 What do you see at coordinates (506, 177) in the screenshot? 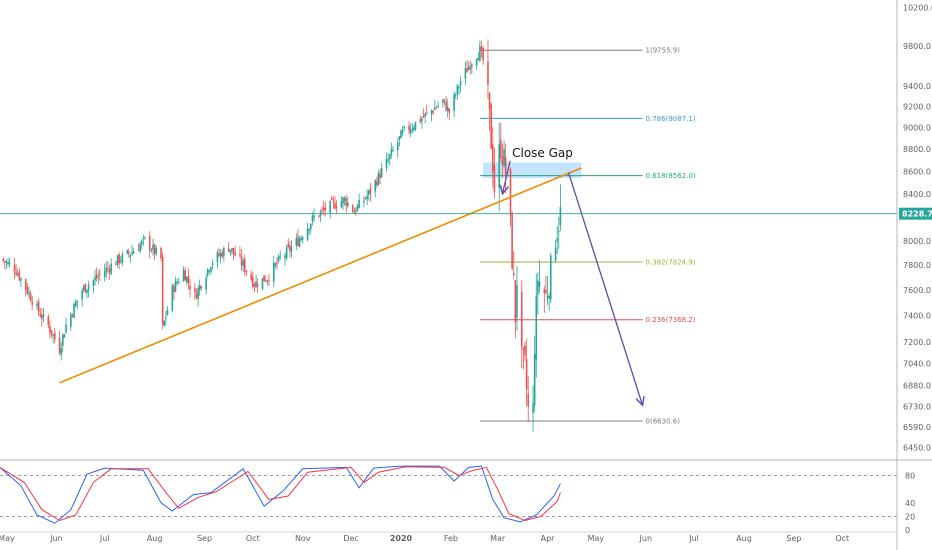
I see `annotation-arrow` at bounding box center [506, 177].